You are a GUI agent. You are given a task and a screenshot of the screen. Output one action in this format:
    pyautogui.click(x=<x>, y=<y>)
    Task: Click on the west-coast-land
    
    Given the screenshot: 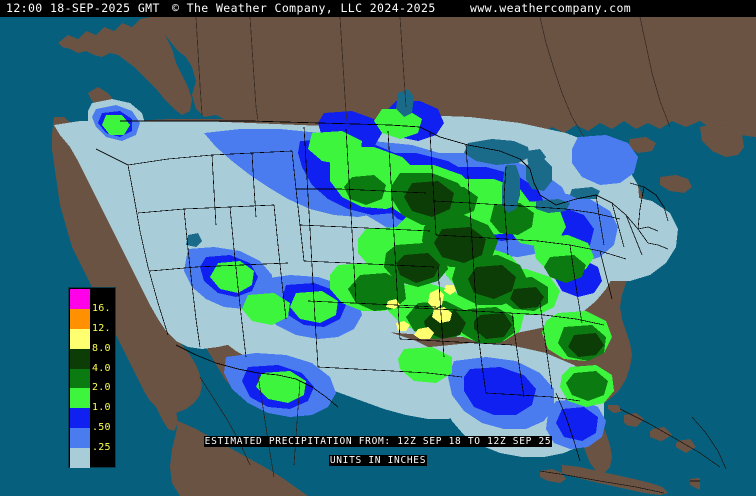 What is the action you would take?
    pyautogui.click(x=127, y=265)
    